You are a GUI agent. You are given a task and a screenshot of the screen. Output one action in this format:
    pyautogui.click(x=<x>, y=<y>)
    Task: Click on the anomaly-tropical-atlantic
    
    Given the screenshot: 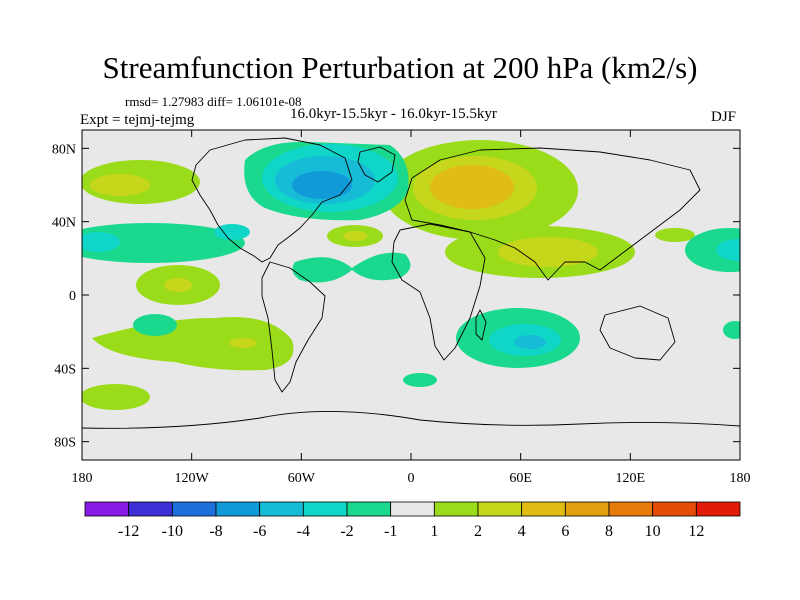 What is the action you would take?
    pyautogui.click(x=351, y=267)
    